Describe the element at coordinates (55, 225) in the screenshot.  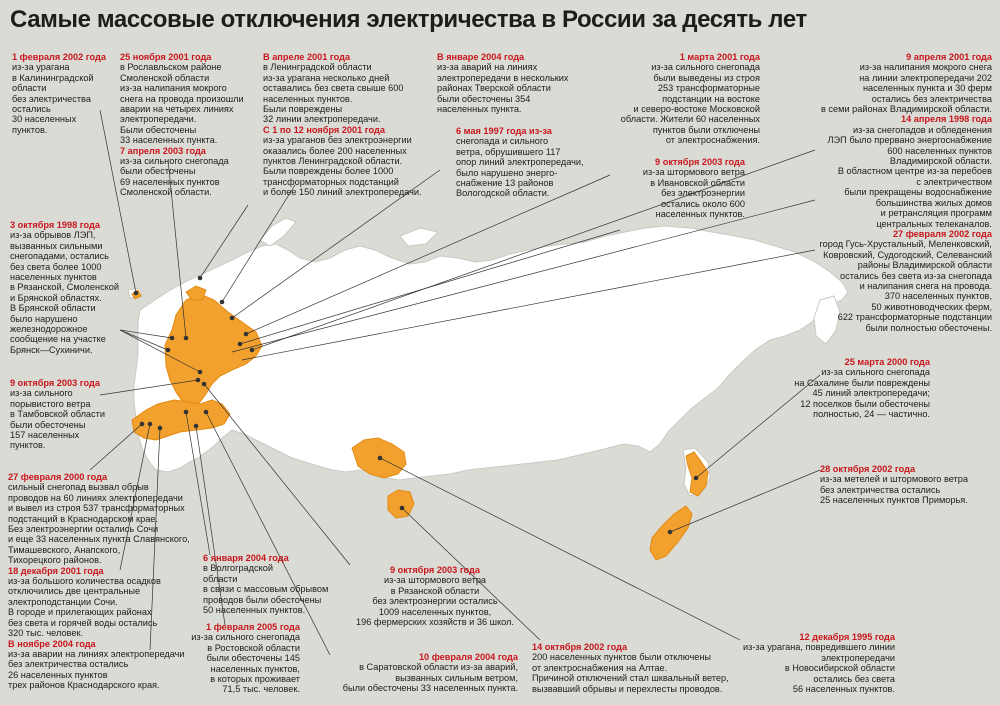
I see `event-date: 3 октября 1998 года` at that location.